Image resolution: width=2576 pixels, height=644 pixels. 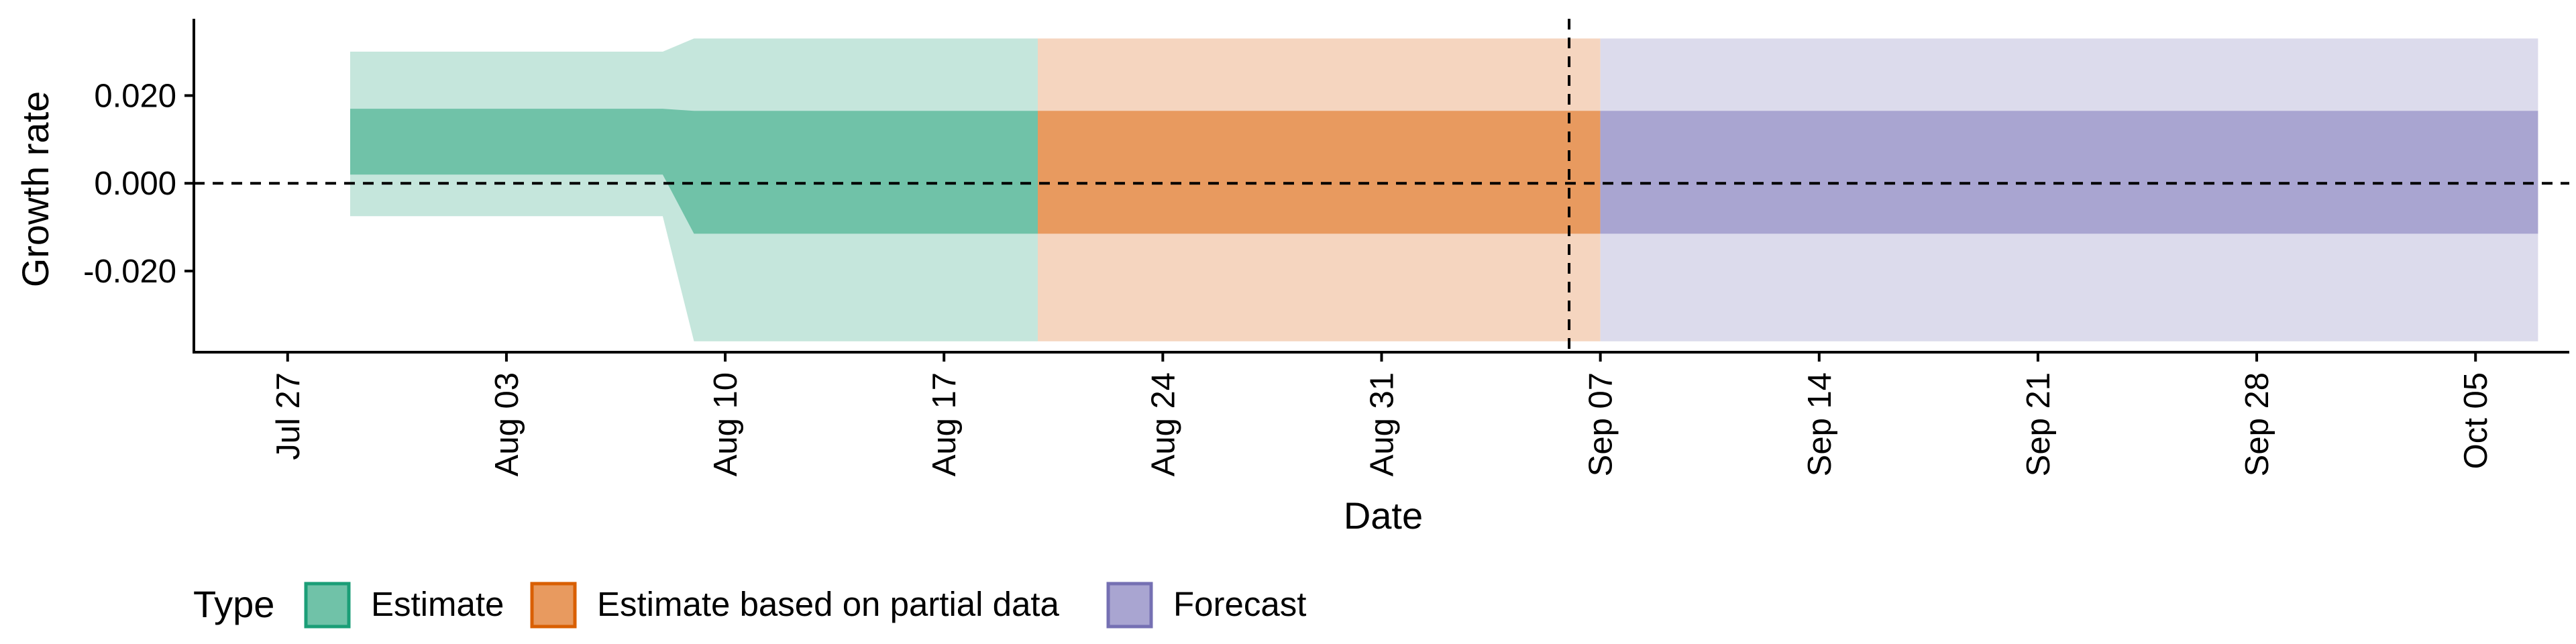 I want to click on y-axis-title: Growth rate, so click(x=35, y=189).